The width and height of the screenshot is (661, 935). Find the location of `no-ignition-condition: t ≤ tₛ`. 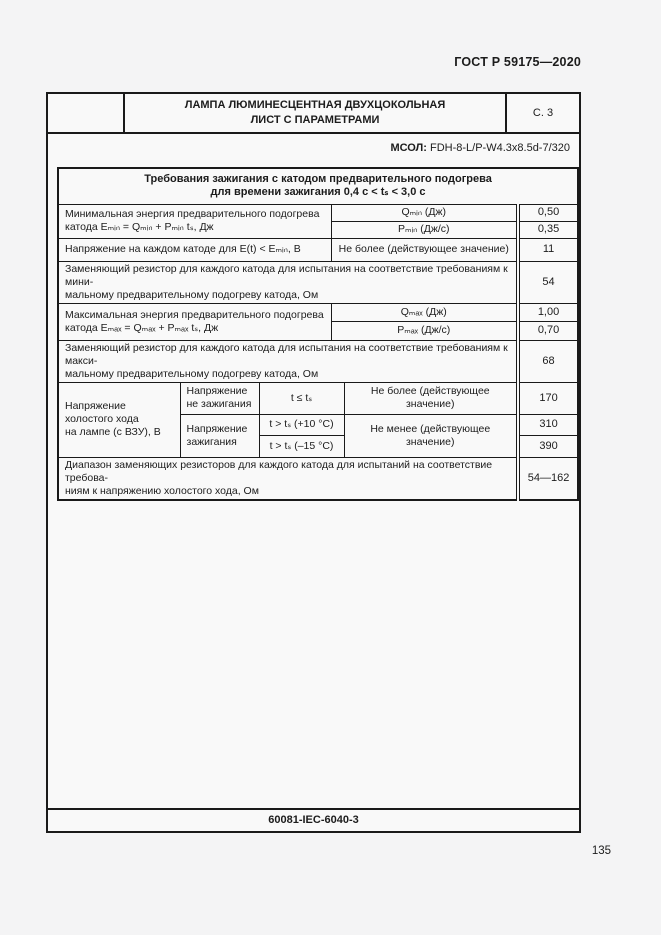

no-ignition-condition: t ≤ tₛ is located at coordinates (301, 398).